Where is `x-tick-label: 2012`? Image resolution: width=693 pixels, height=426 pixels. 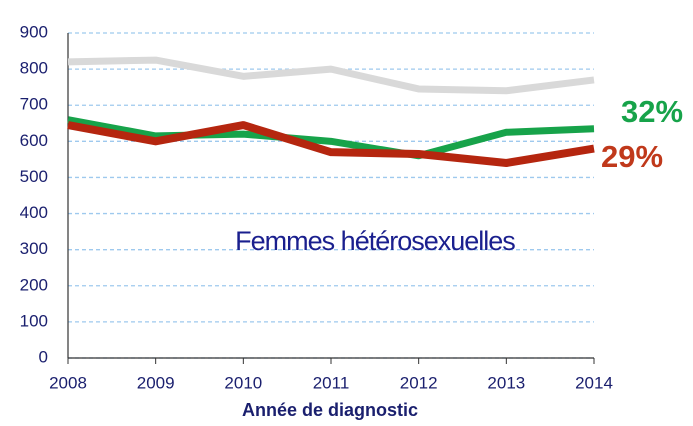
x-tick-label: 2012 is located at coordinates (419, 382).